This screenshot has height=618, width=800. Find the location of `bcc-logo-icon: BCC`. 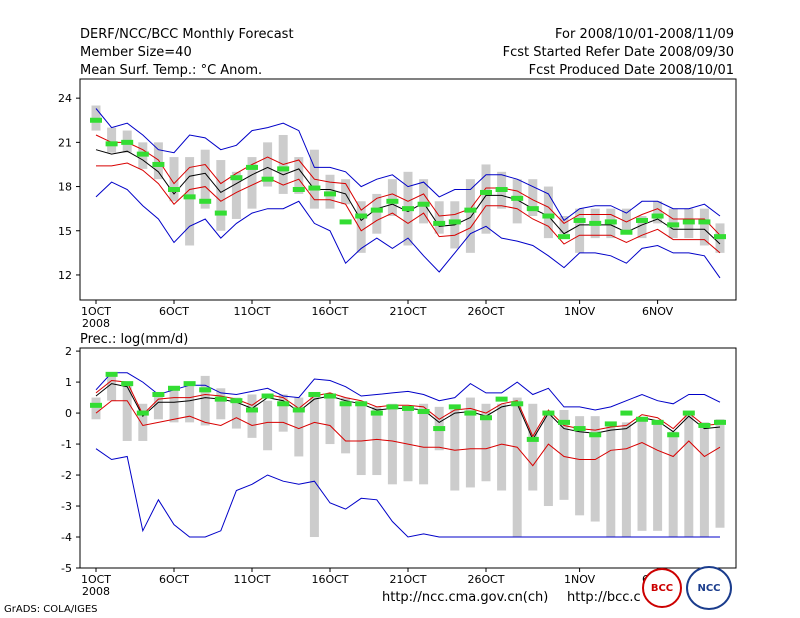

bcc-logo-icon: BCC is located at coordinates (662, 588).